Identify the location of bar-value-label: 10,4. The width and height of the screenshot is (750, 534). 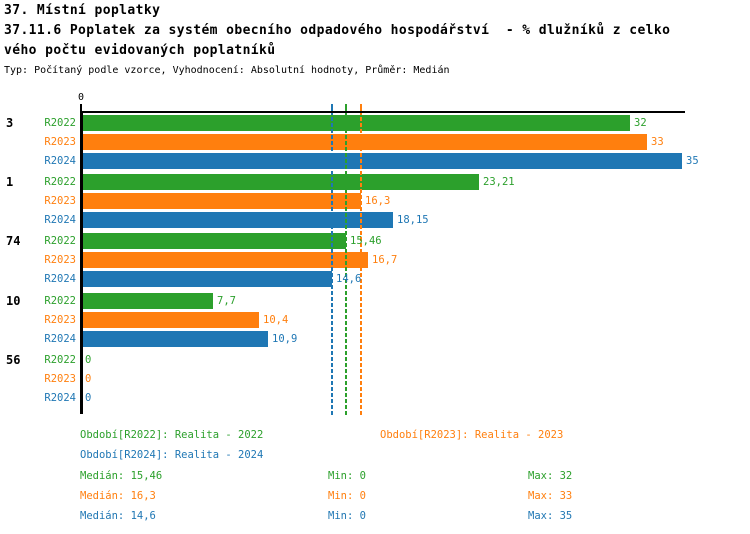
(276, 320).